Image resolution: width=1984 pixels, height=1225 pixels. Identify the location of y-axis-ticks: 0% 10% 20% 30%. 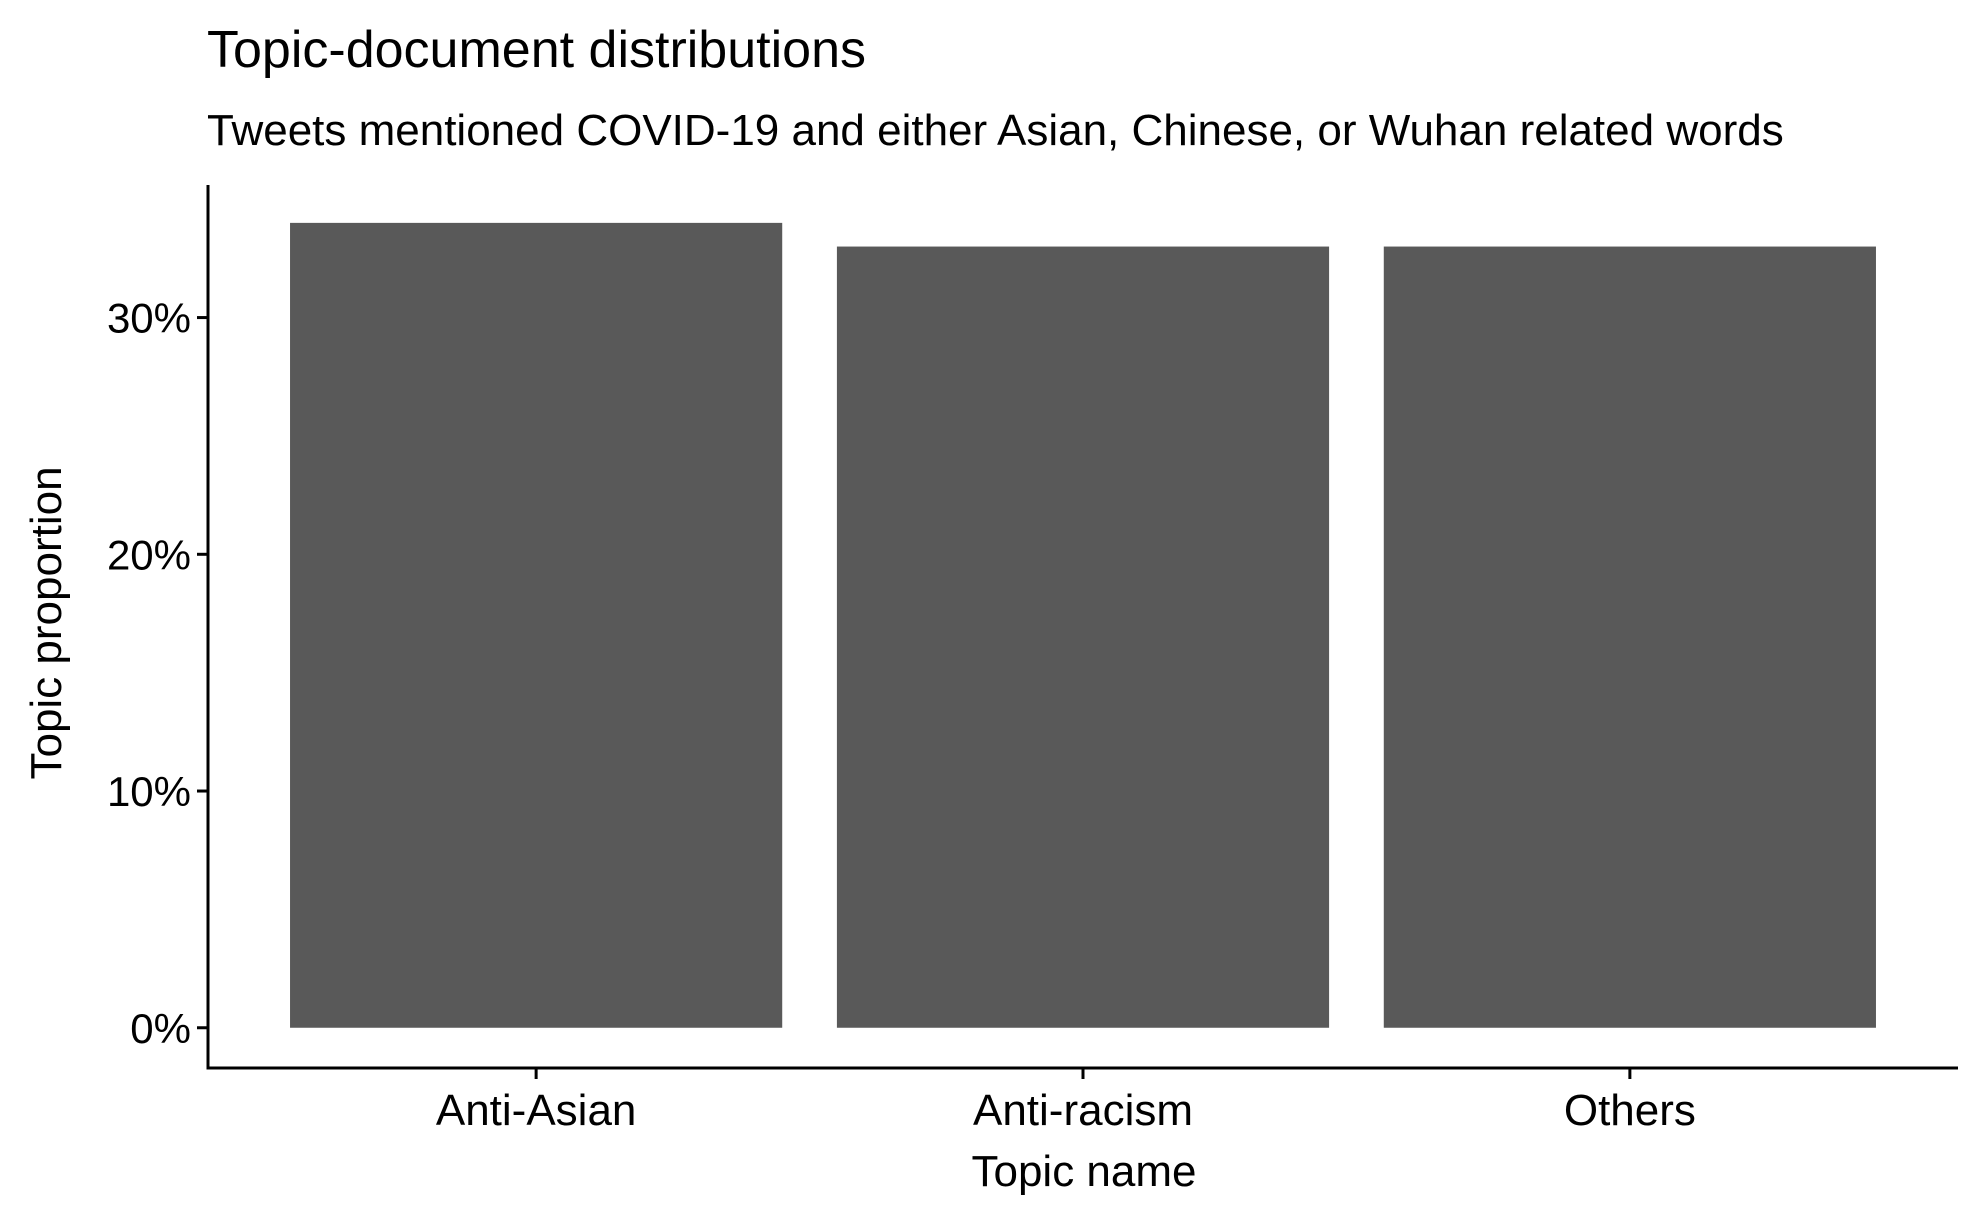
(157, 673).